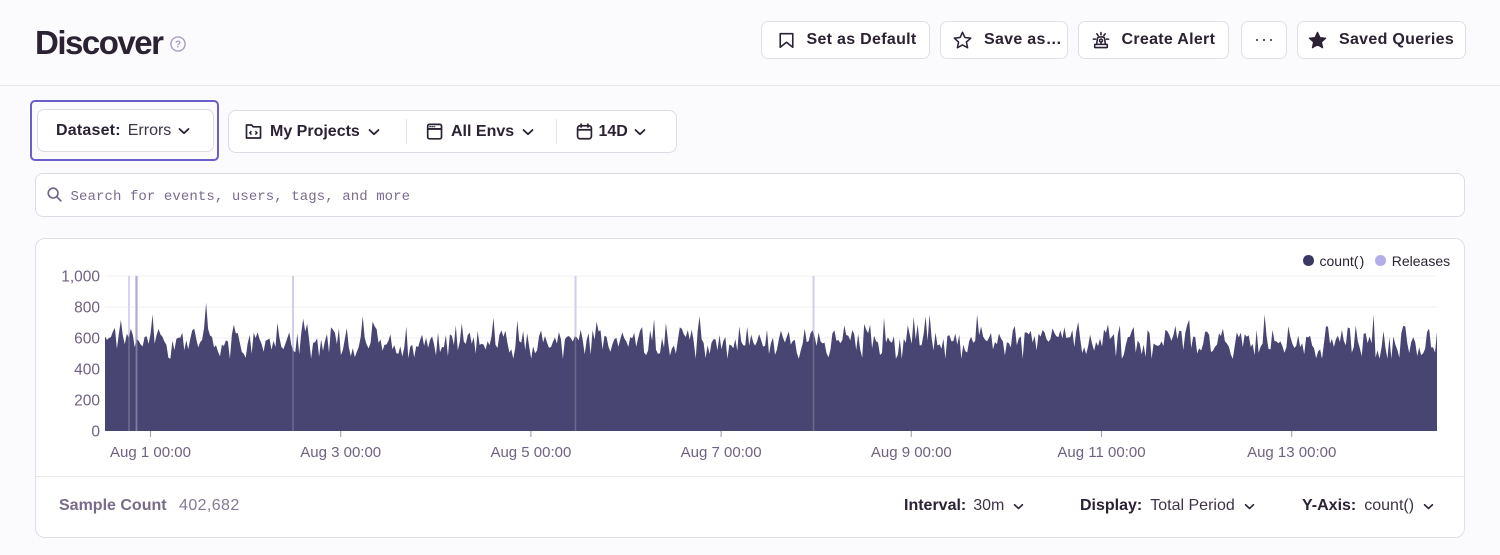  I want to click on svg-text: Aug 7 00:00, so click(721, 452).